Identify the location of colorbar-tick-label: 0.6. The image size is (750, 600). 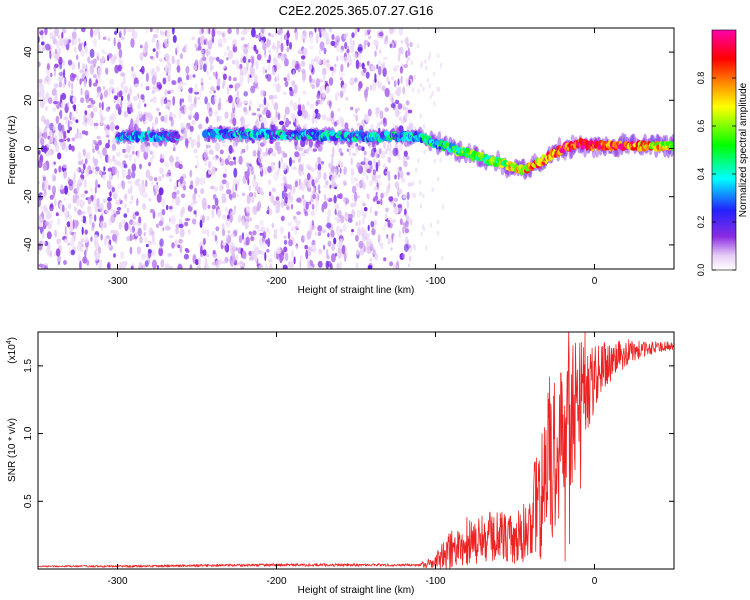
(701, 126).